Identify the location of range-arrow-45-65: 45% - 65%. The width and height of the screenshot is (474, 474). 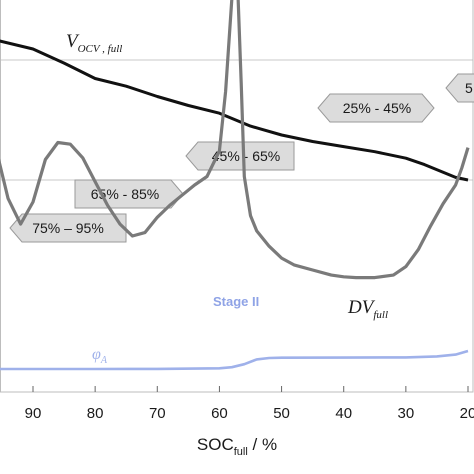
(240, 156).